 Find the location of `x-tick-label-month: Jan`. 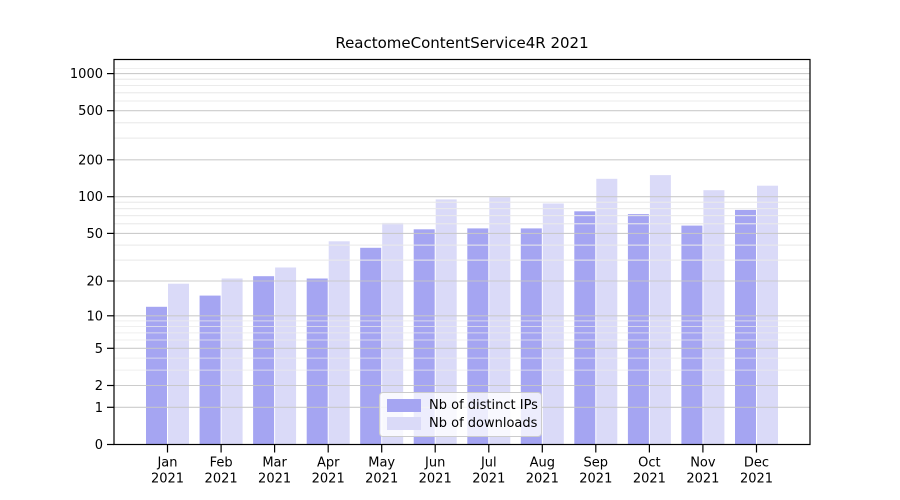

x-tick-label-month: Jan is located at coordinates (166, 463).